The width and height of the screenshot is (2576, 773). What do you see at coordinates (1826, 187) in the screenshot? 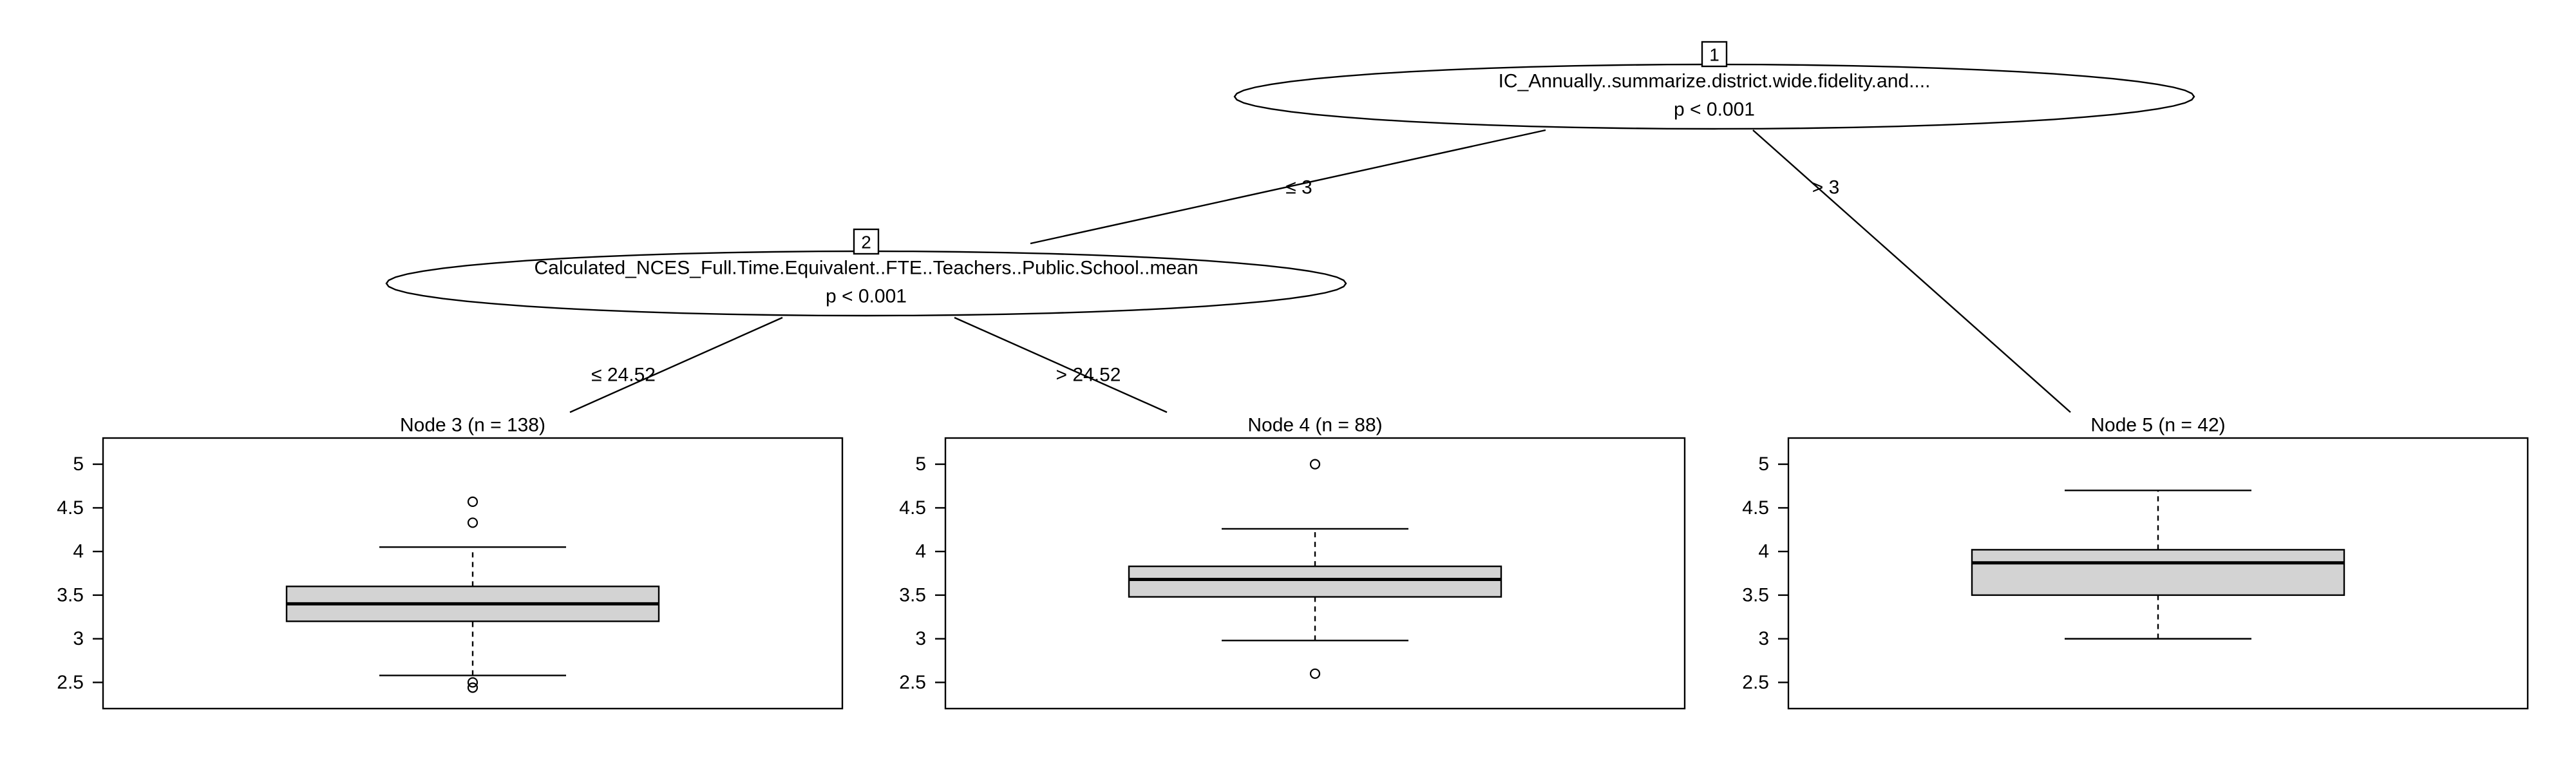
I see `edge-label-1-5: > 3` at bounding box center [1826, 187].